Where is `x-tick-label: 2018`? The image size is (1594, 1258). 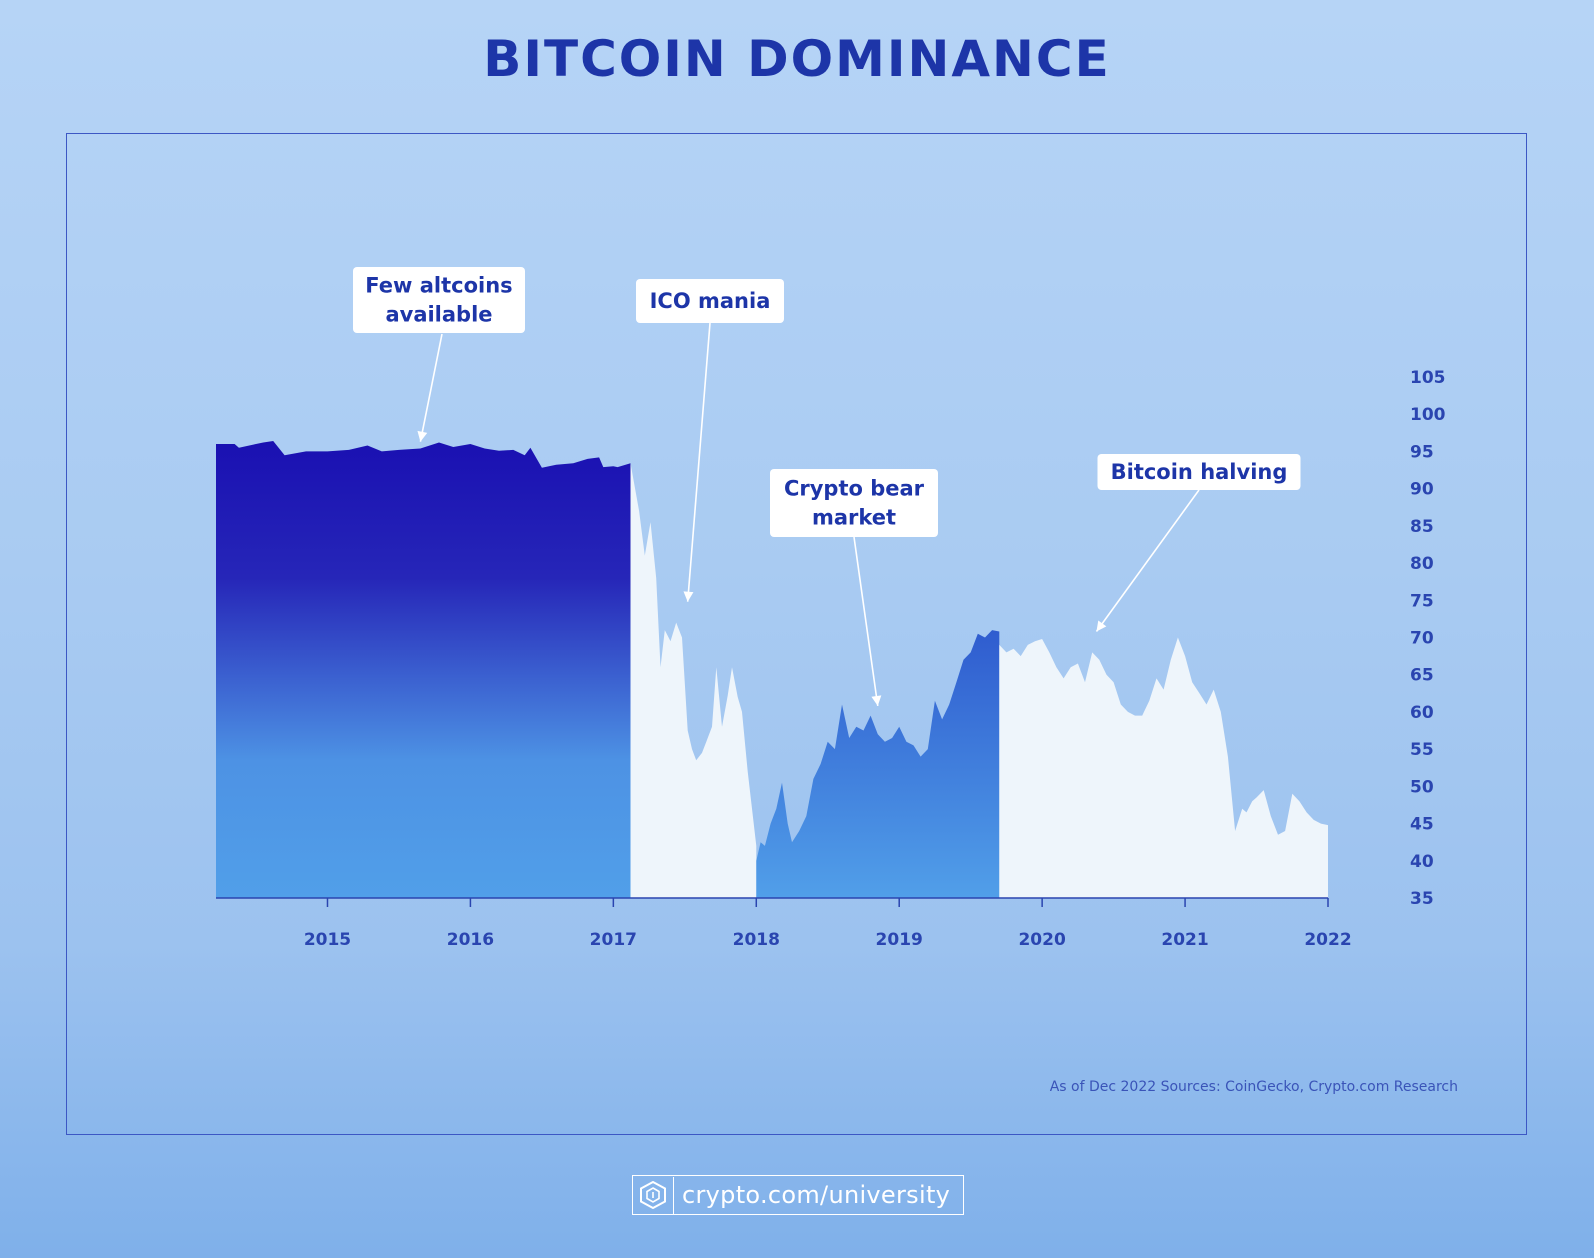
x-tick-label: 2018 is located at coordinates (756, 940).